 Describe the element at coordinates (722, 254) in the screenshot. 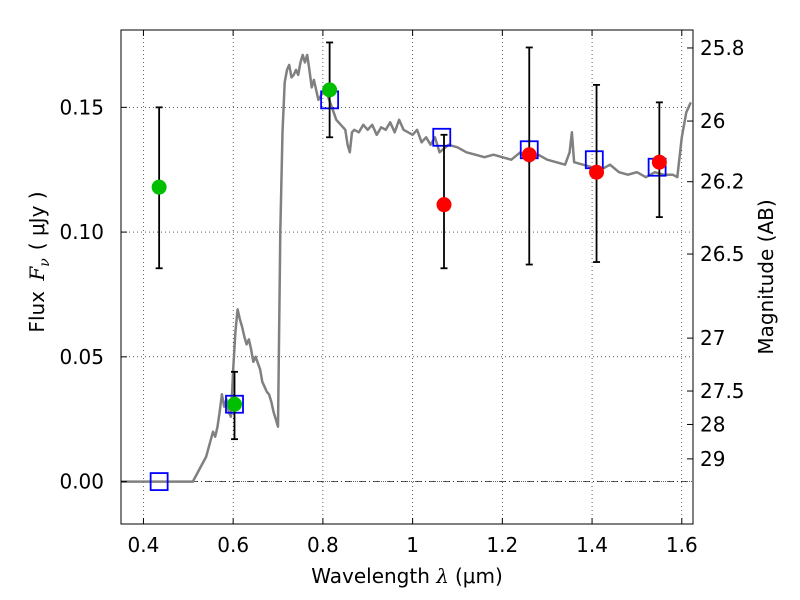

I see `mag-tick-label: 26.5` at that location.